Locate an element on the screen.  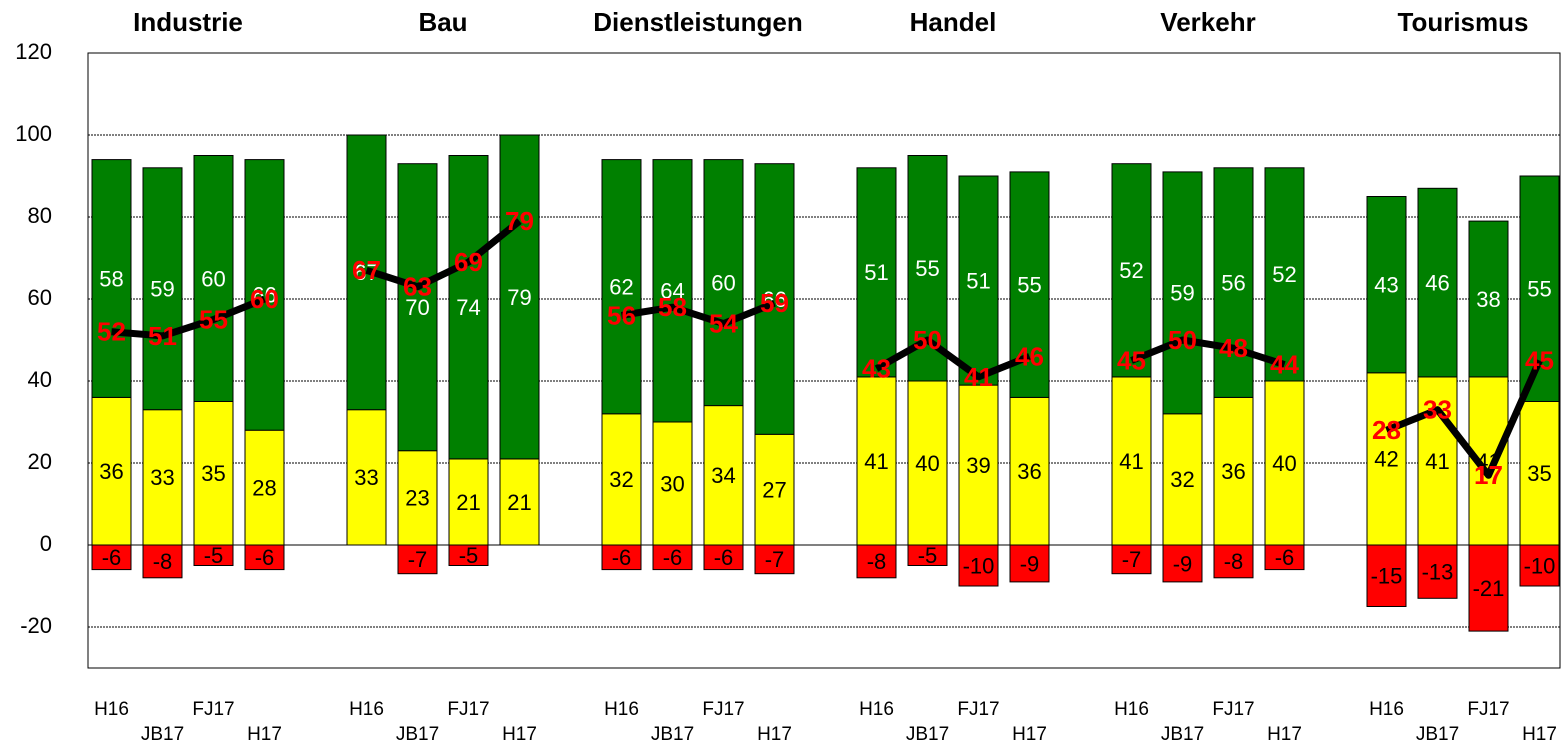
value-label: 41 is located at coordinates (876, 461).